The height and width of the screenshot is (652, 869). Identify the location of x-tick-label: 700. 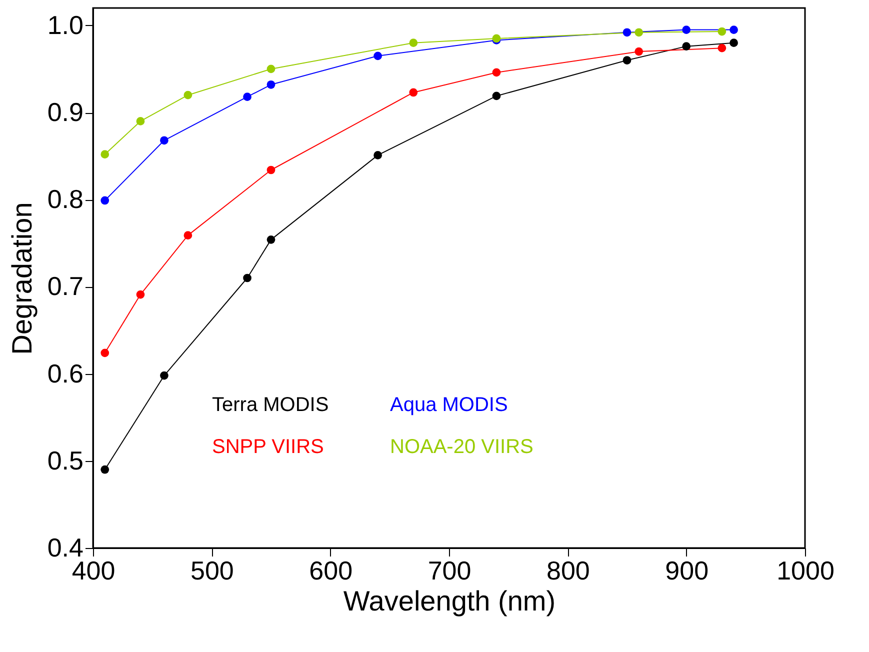
(450, 571).